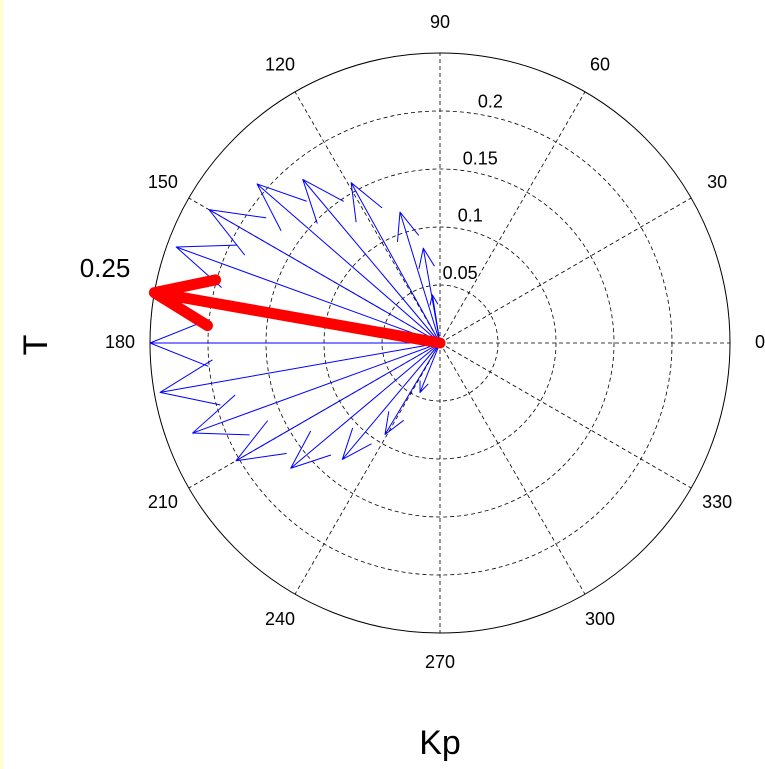 The width and height of the screenshot is (765, 769). Describe the element at coordinates (440, 743) in the screenshot. I see `x-axis-label: Kp` at that location.